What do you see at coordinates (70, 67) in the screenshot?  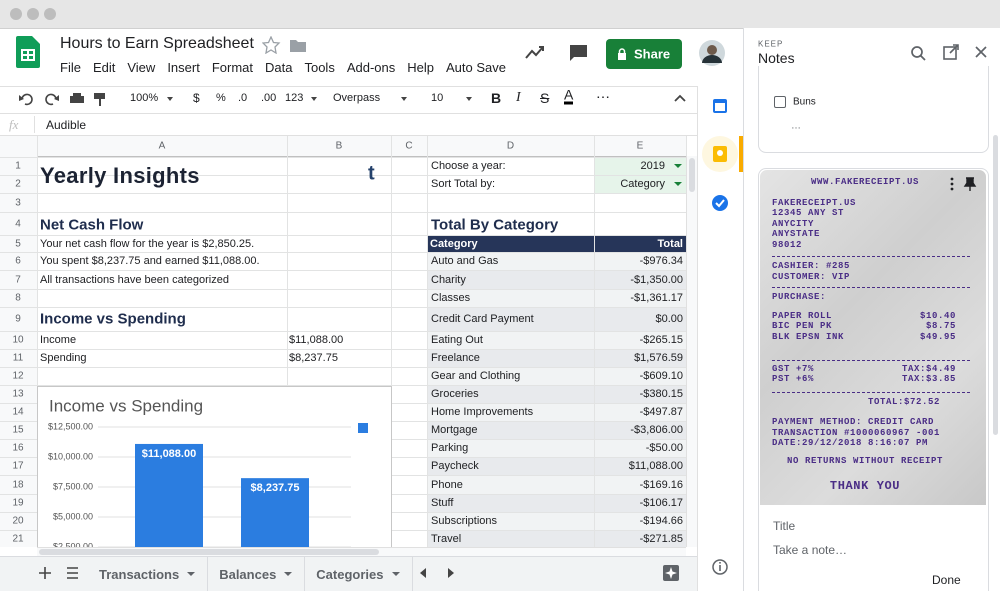 I see `menu-item: File` at bounding box center [70, 67].